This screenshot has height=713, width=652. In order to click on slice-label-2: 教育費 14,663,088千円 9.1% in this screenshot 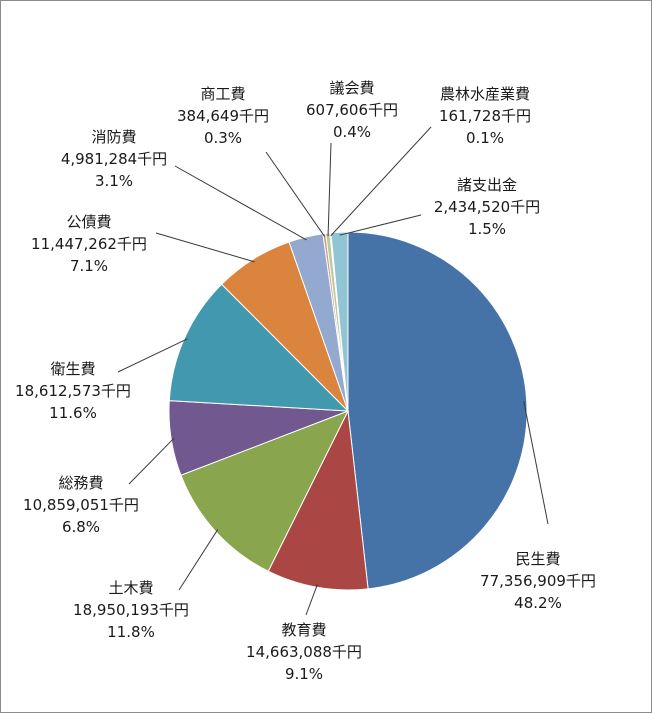, I will do `click(304, 652)`.